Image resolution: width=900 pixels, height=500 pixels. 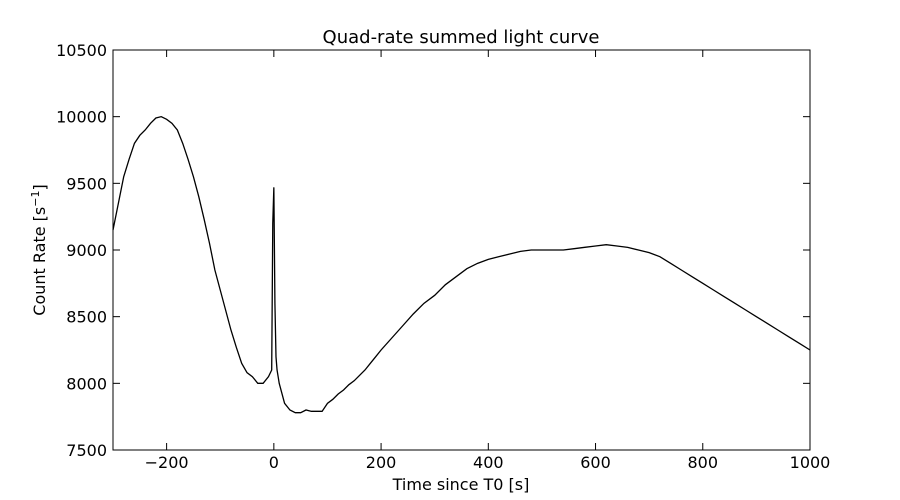 I want to click on chart-title: Quad-rate summed light curve, so click(x=461, y=37).